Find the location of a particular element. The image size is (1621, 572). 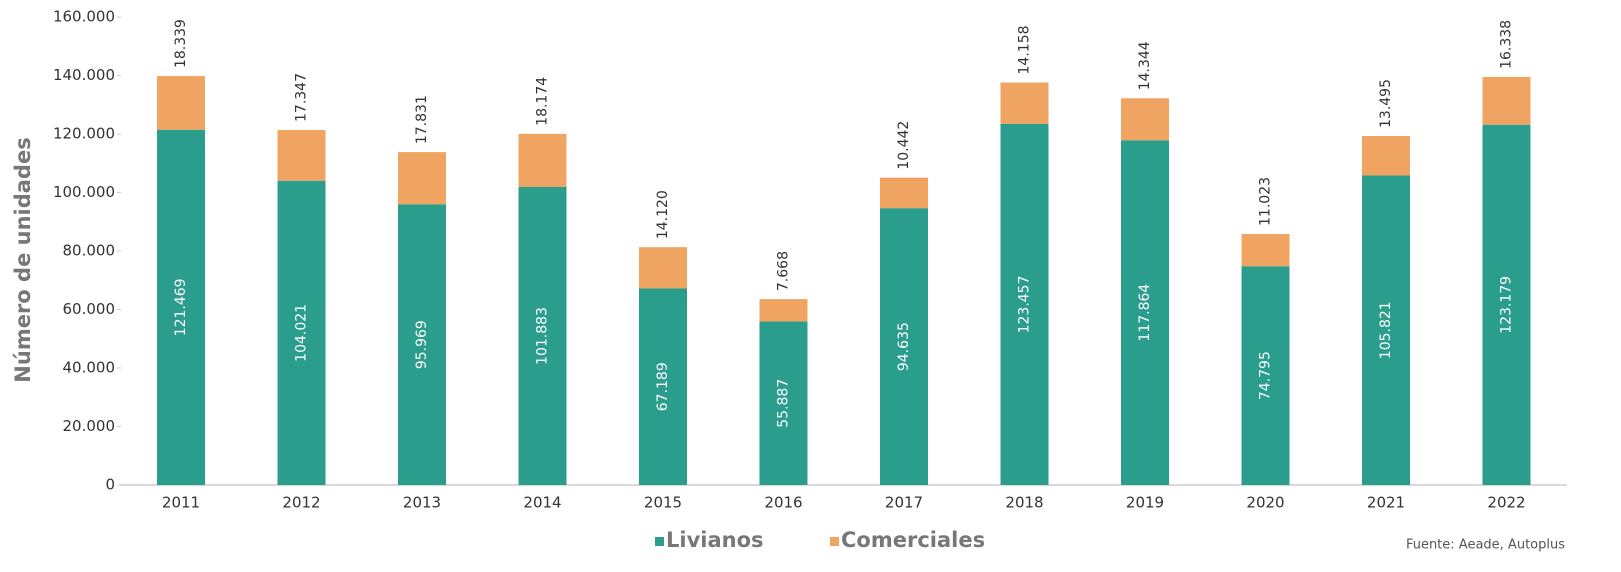

x-tick-label: 2017 is located at coordinates (904, 503).